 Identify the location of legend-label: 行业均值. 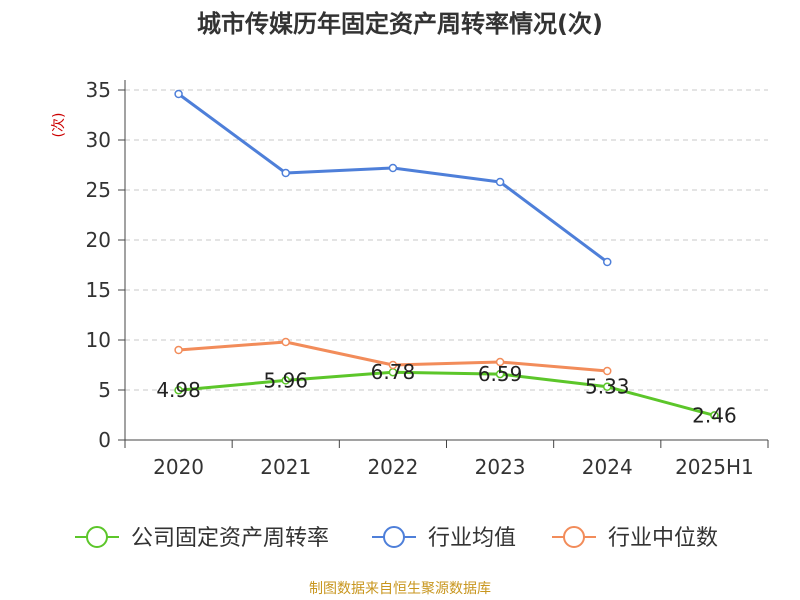
(472, 538).